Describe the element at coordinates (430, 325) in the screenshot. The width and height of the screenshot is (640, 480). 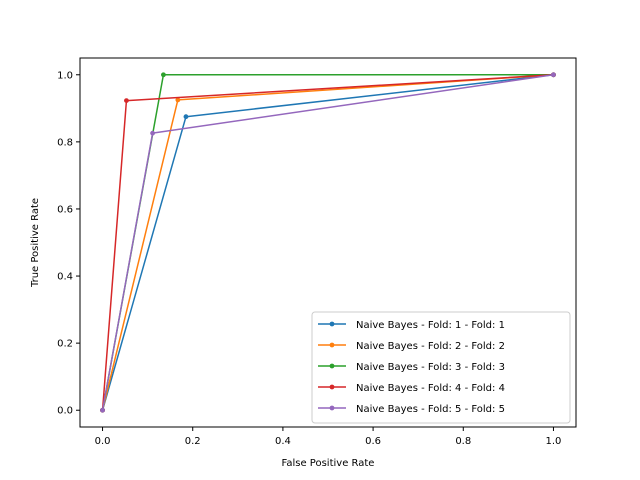
I see `legend-label: Naive Bayes - Fold: 1 - Fold: 1` at that location.